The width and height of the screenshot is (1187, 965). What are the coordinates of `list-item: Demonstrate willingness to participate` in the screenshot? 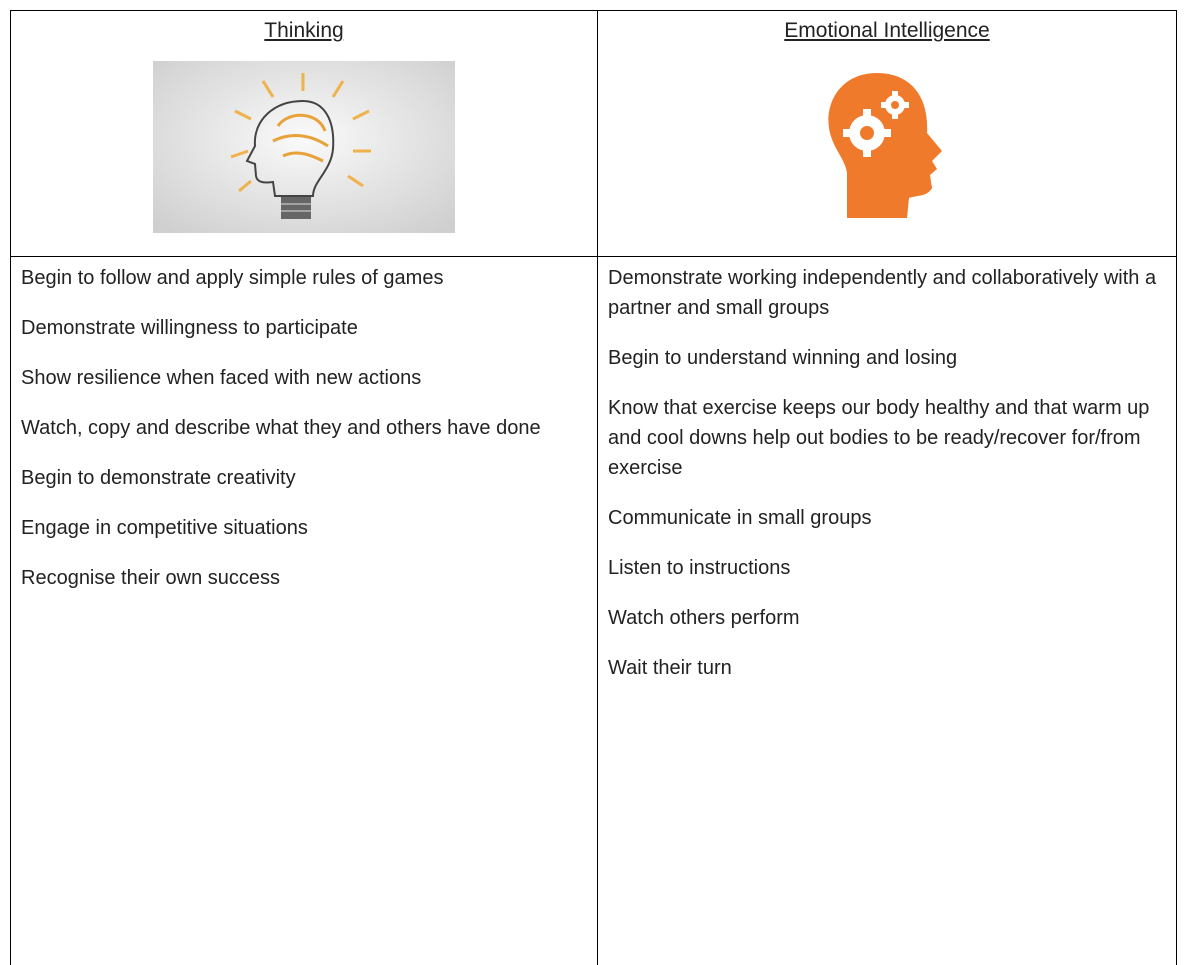 It's located at (189, 328).